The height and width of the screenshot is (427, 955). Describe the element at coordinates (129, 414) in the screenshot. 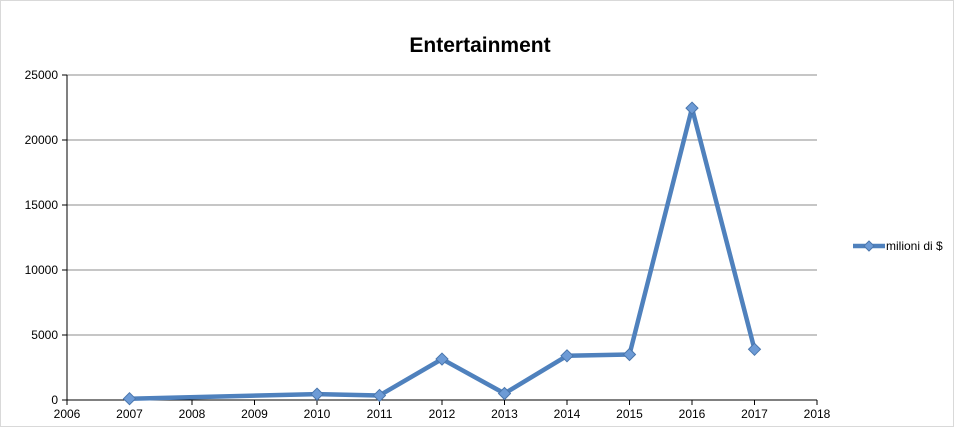

I see `x-tick-label: 2007` at that location.